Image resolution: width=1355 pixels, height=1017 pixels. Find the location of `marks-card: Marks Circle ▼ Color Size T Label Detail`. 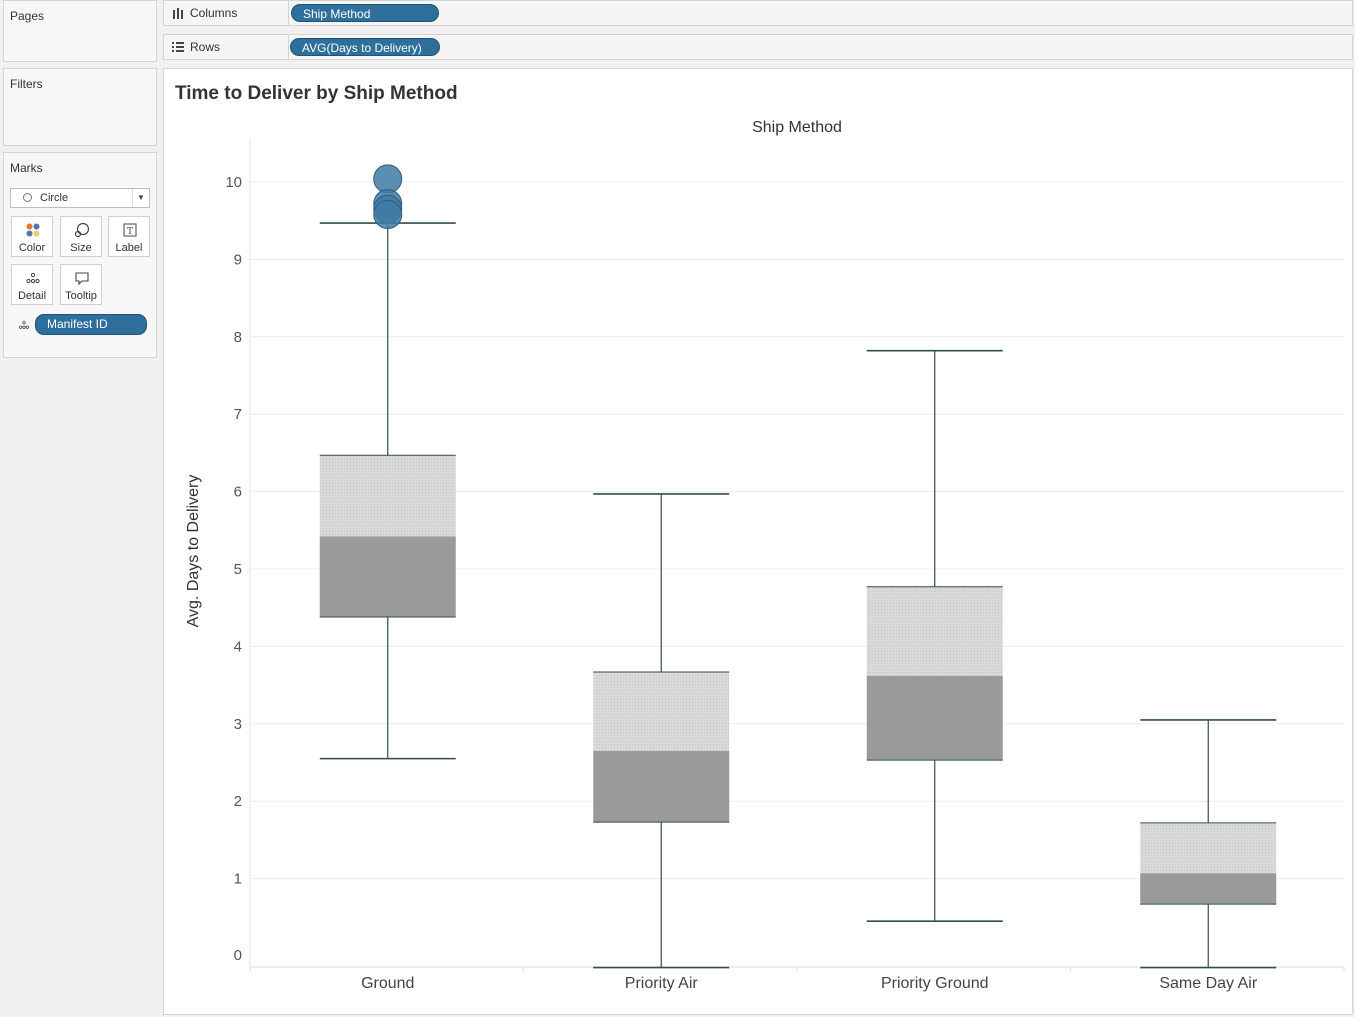

marks-card: Marks Circle ▼ Color Size T Label Detail is located at coordinates (80, 255).